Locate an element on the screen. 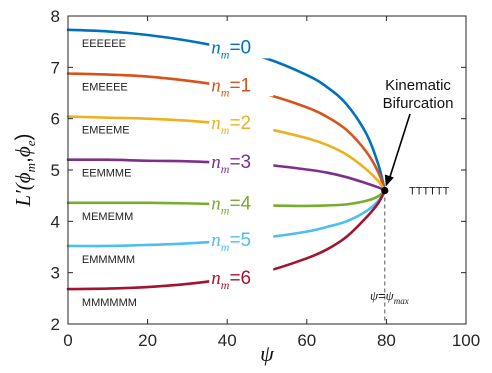  y-axis-label-comma: , is located at coordinates (23, 160).